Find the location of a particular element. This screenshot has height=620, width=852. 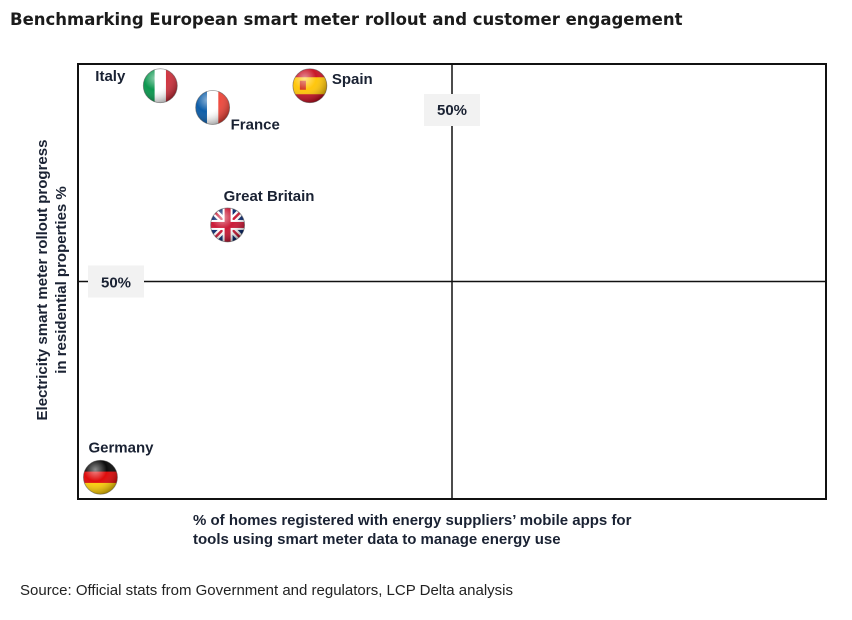

point-label-spain: Spain is located at coordinates (352, 79).